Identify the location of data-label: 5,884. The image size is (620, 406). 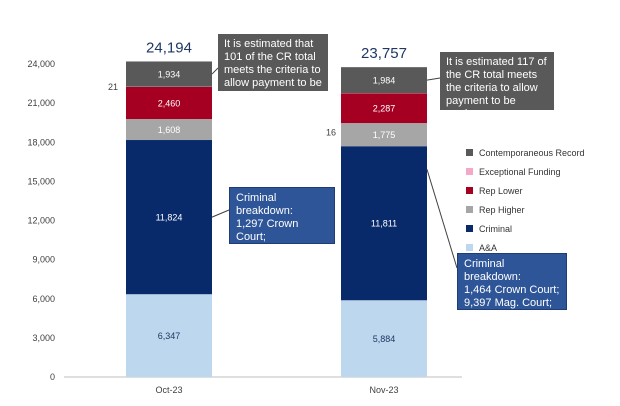
(384, 339).